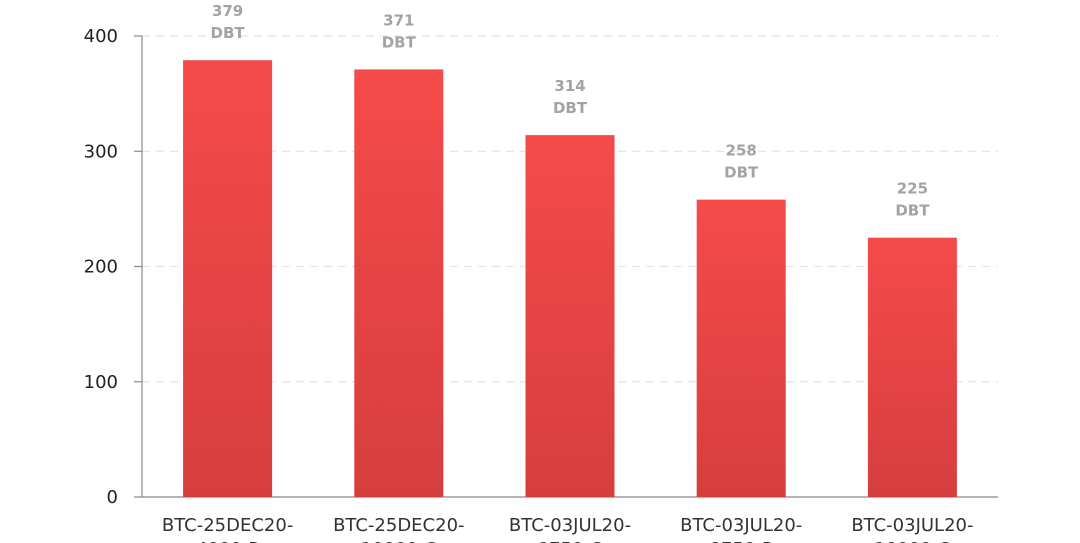 The width and height of the screenshot is (1080, 543). I want to click on bar-data-label-line: 371, so click(398, 20).